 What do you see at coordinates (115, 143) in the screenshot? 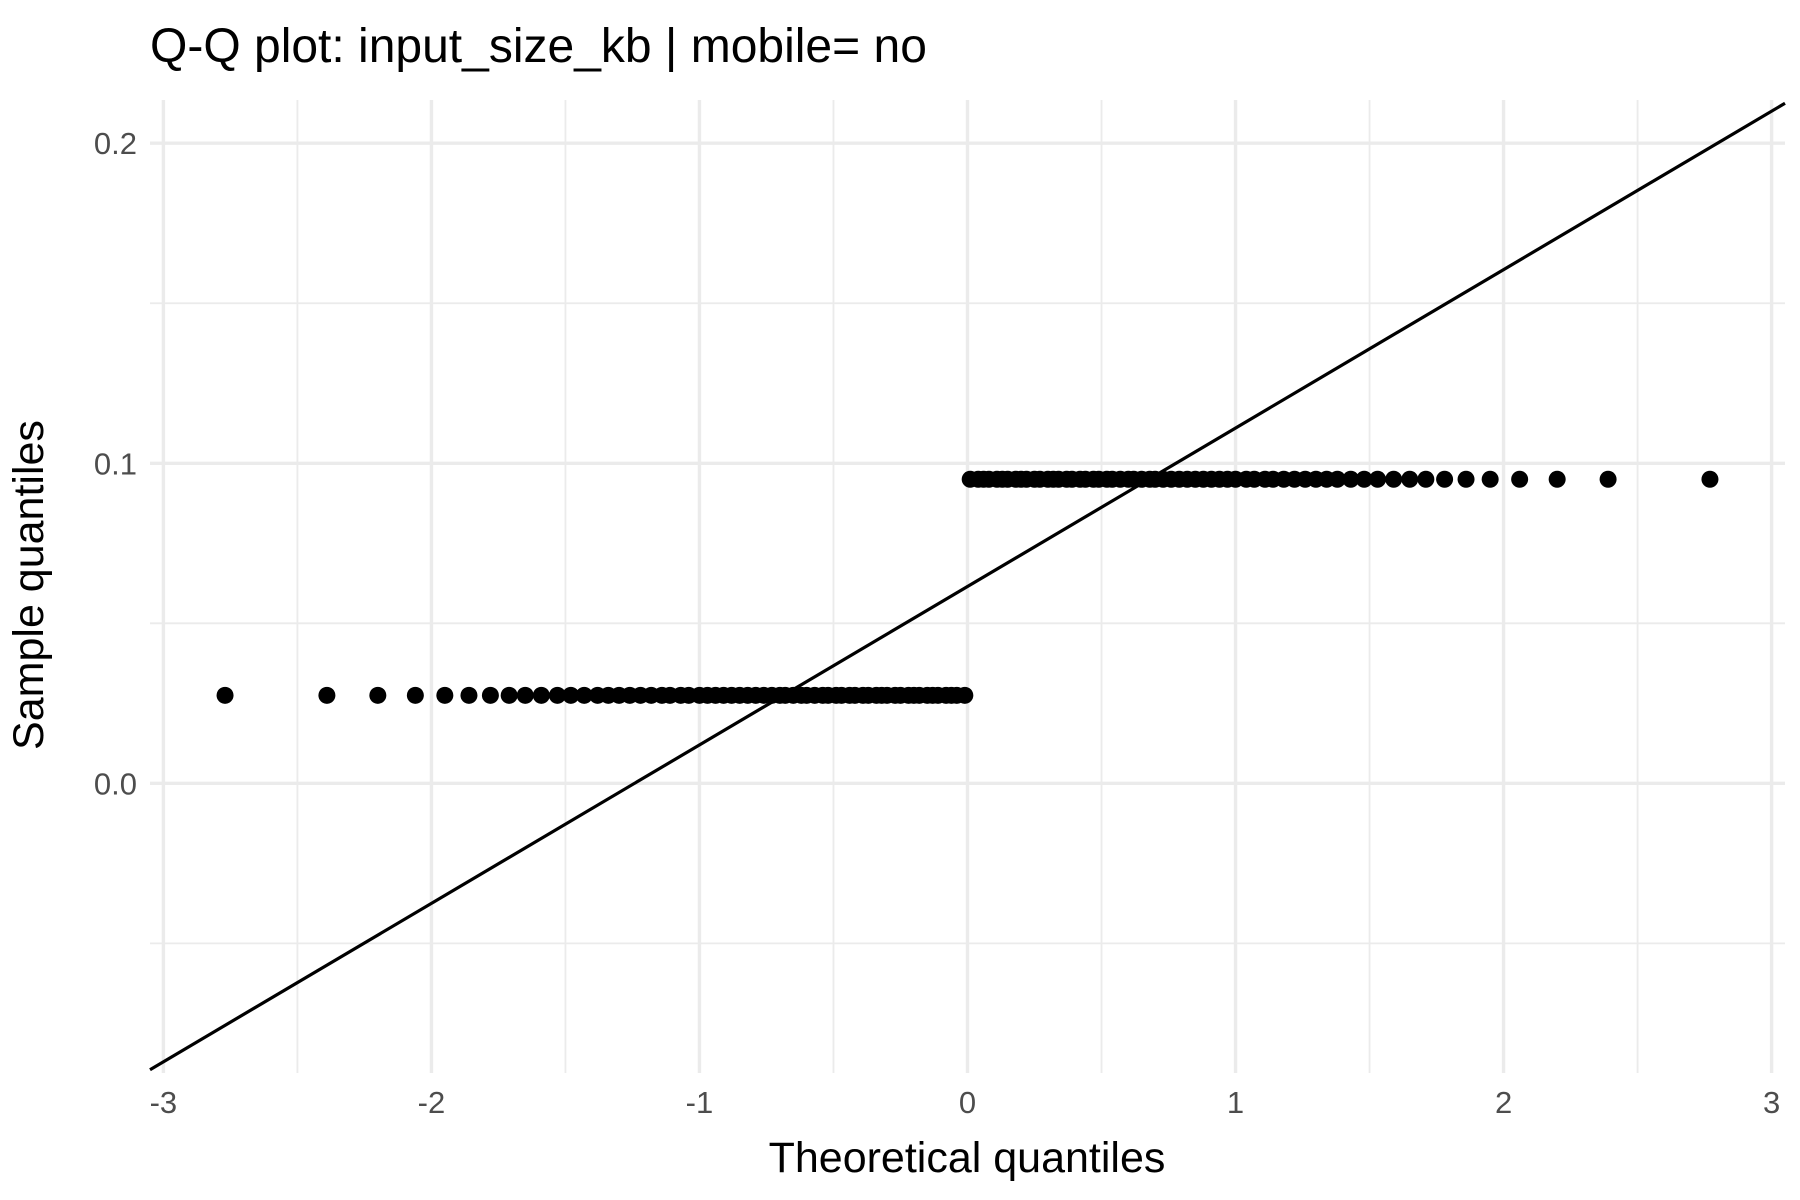
I see `y-tick-label: 0.2` at bounding box center [115, 143].